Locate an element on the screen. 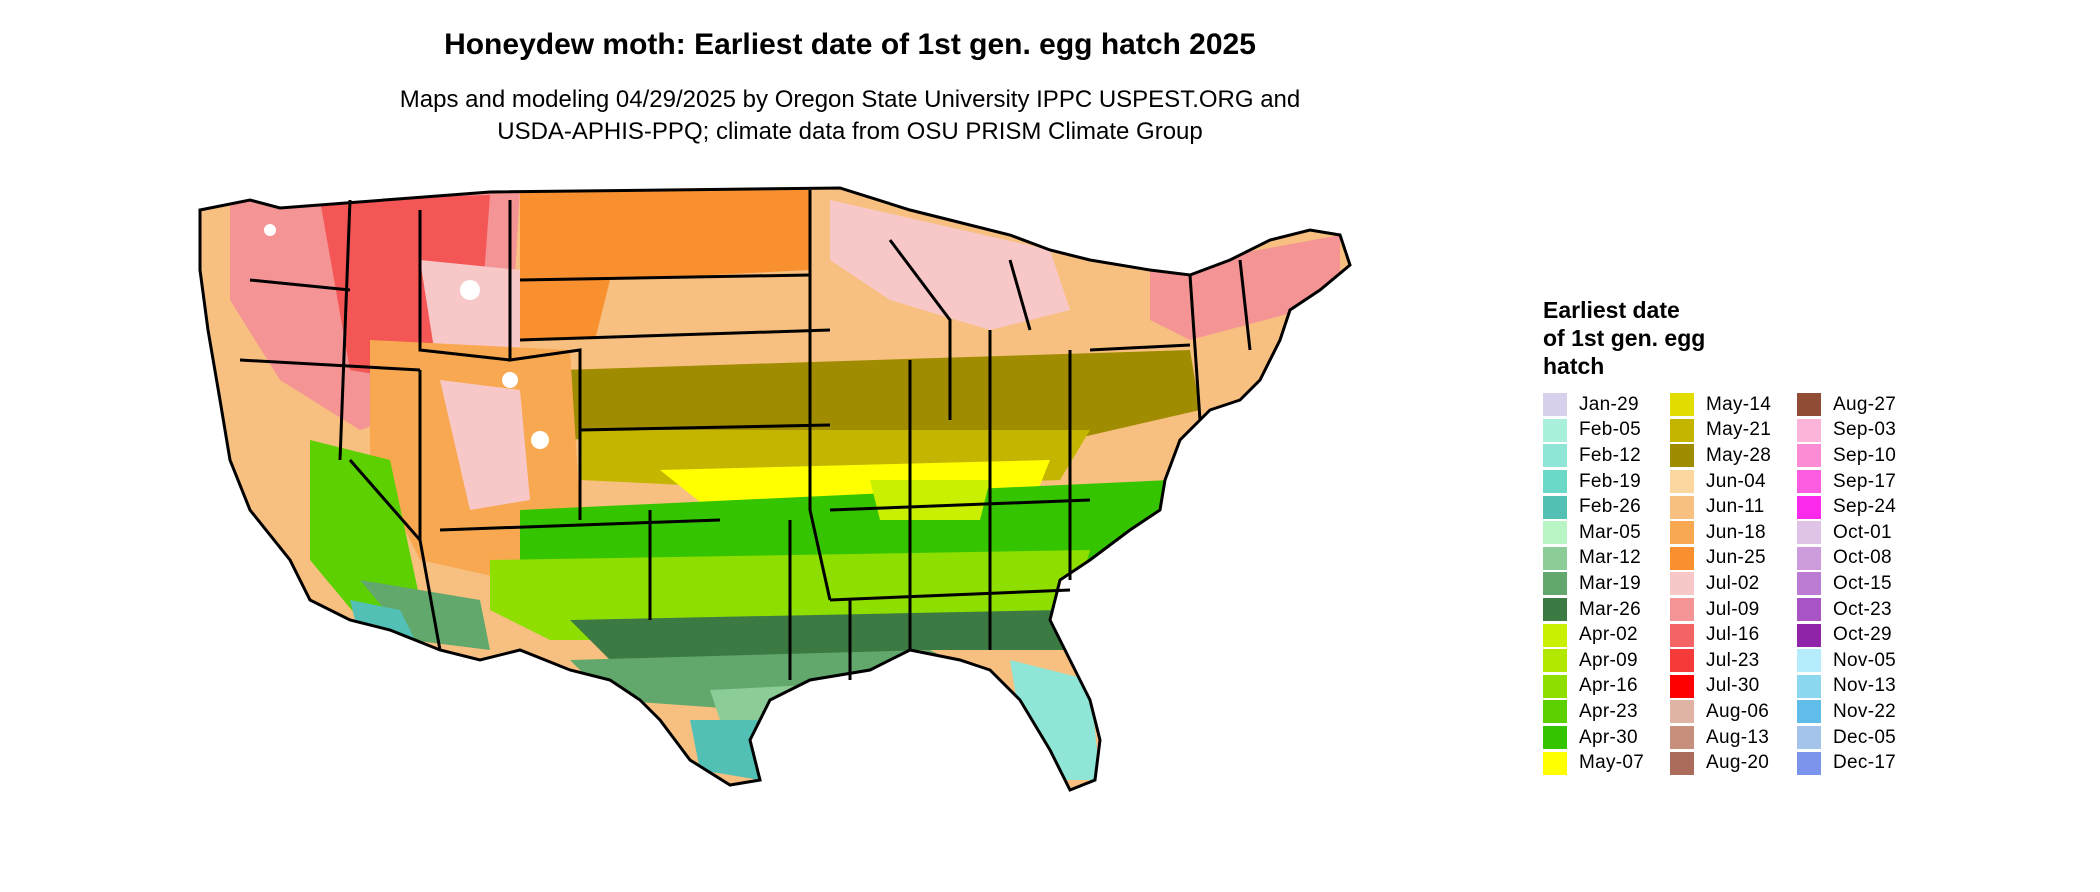 This screenshot has width=2100, height=892. legend-label: Apr-09 is located at coordinates (1608, 660).